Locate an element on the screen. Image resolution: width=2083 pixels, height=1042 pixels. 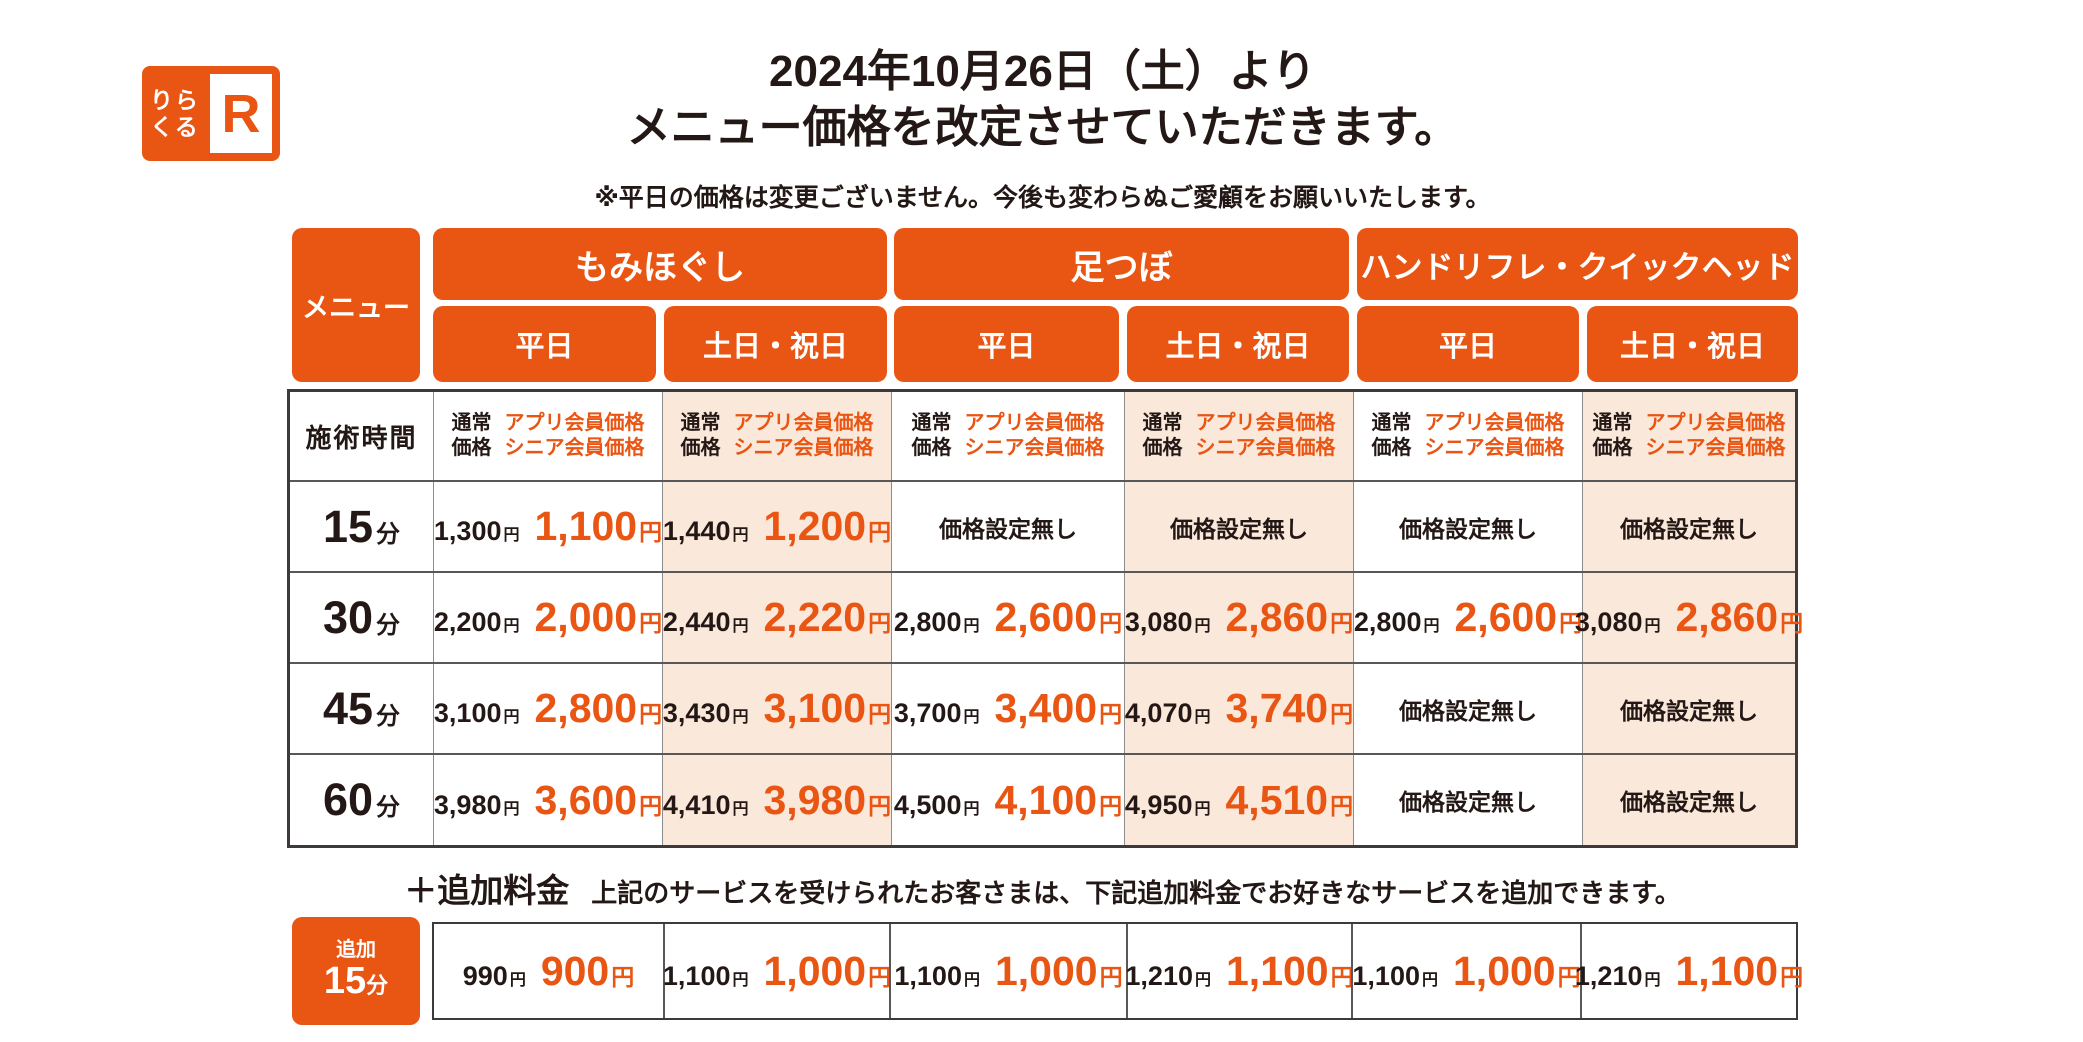
page-title: 2024年10月26日（土）より メニュー価格を改定させていただきます。 is located at coordinates (1042, 100).